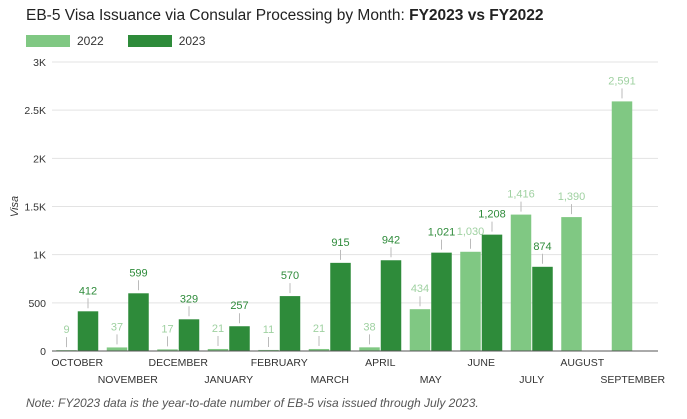  Describe the element at coordinates (290, 276) in the screenshot. I see `data-label-2023: 570` at that location.